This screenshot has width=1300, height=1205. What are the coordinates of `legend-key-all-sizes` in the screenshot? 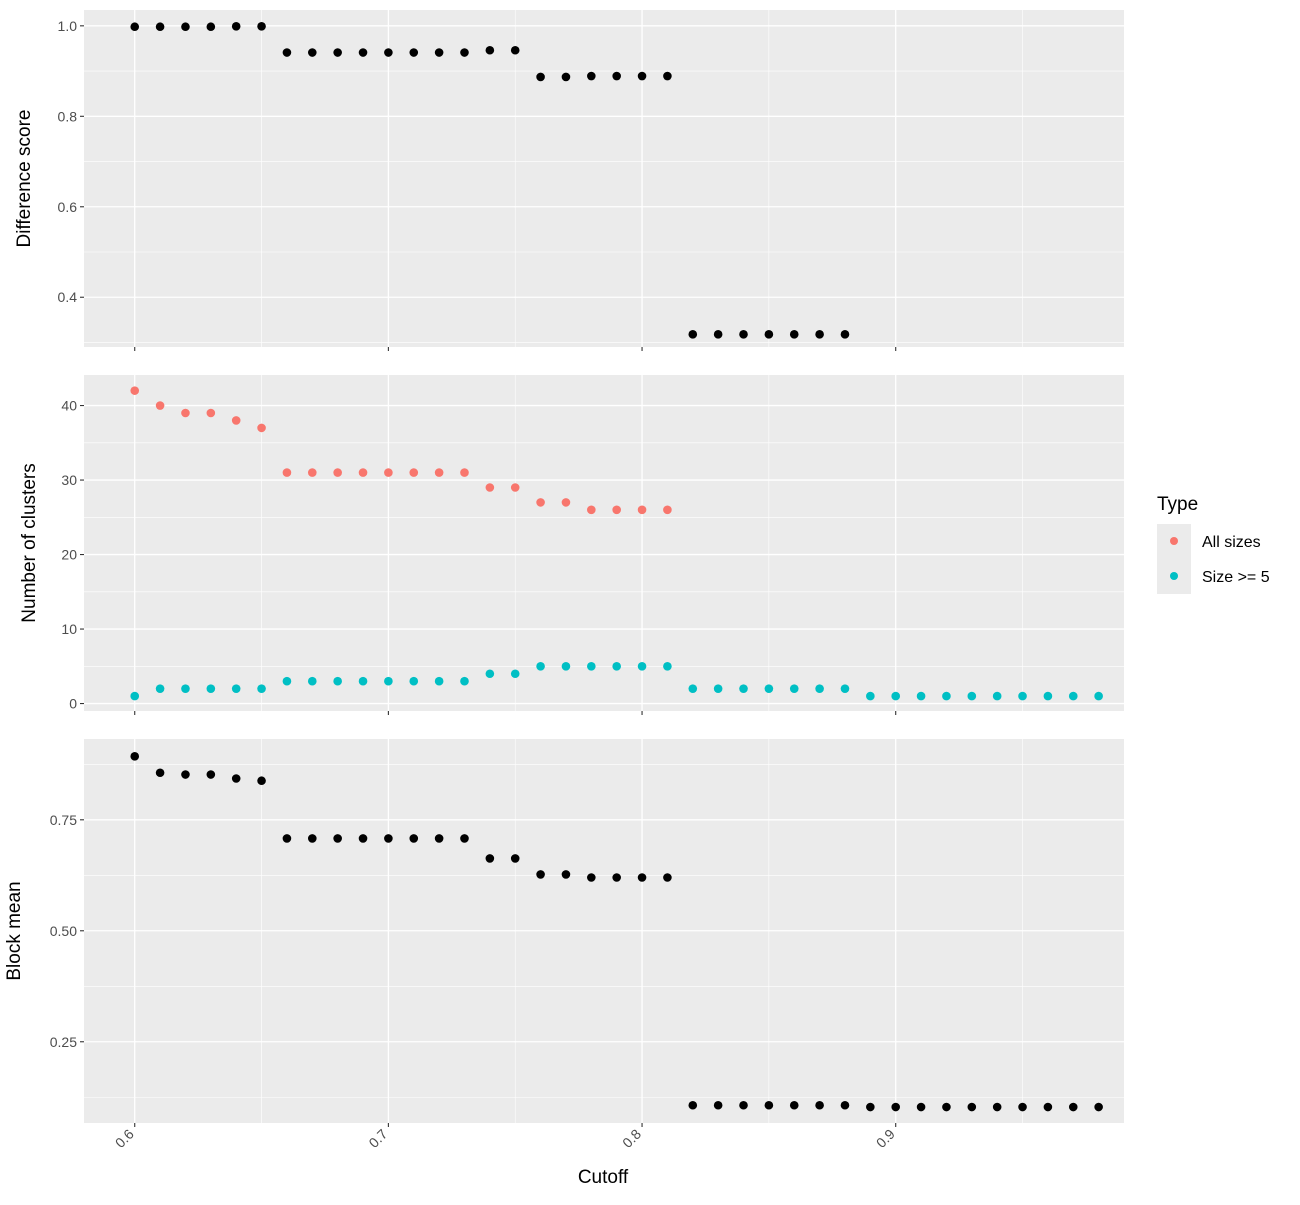 It's located at (1174, 541).